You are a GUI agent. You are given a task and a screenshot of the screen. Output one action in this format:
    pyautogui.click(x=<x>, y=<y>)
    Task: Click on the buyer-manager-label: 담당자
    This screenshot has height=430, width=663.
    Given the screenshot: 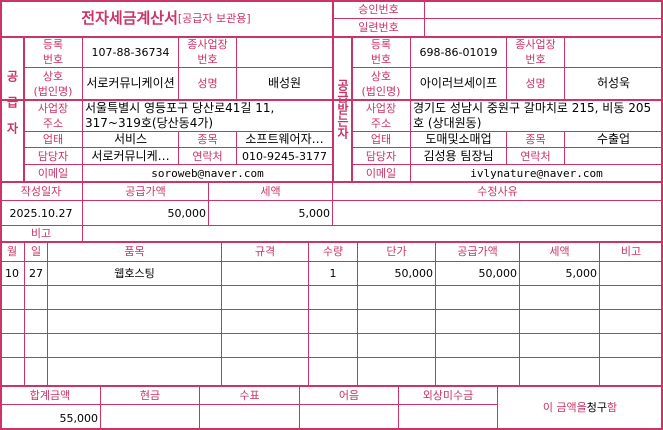 What is the action you would take?
    pyautogui.click(x=381, y=156)
    